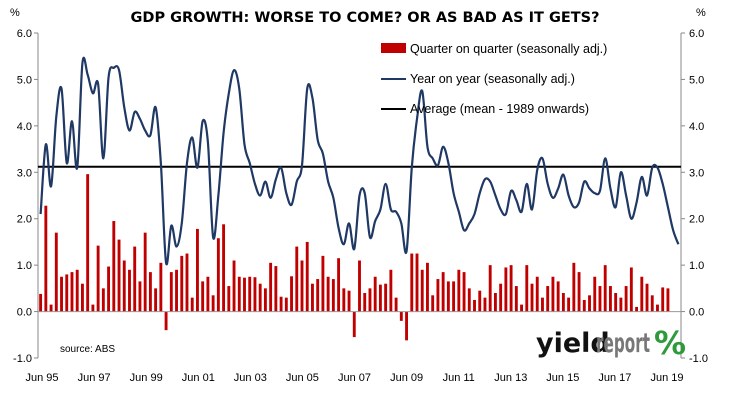 The width and height of the screenshot is (731, 400). Describe the element at coordinates (614, 378) in the screenshot. I see `x-tick-label: Jun 17` at that location.